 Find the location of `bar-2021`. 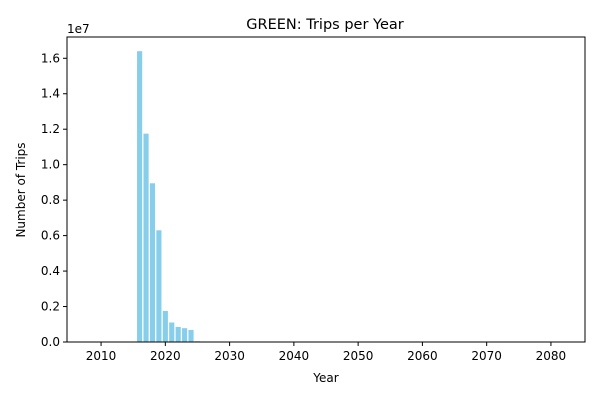

bar-2021 is located at coordinates (172, 332).